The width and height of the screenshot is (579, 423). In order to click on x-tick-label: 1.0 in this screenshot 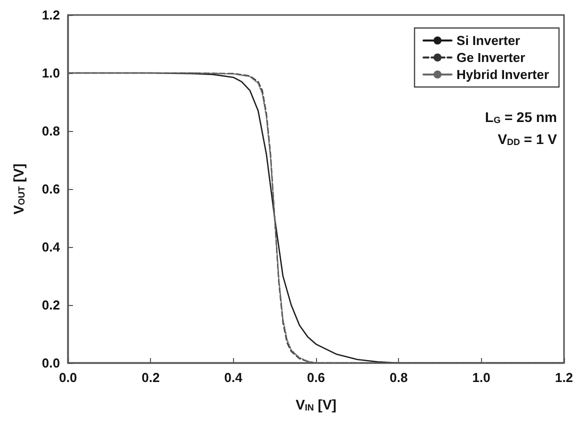, I will do `click(481, 377)`.